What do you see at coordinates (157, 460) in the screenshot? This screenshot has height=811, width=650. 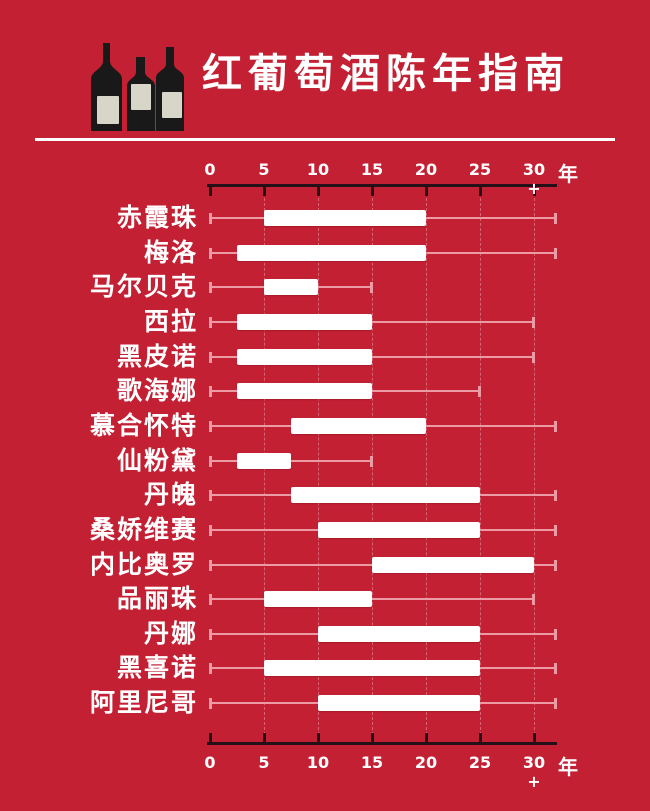 I see `row-label: 仙粉黛` at bounding box center [157, 460].